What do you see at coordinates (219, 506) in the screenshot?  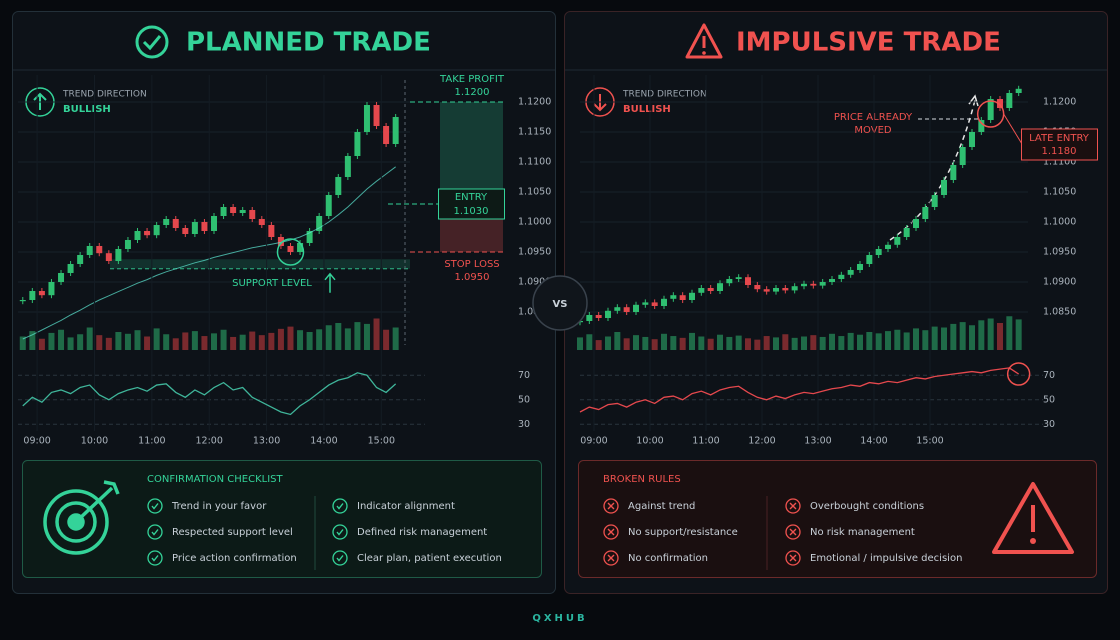 I see `item-text: Trend in your favor` at bounding box center [219, 506].